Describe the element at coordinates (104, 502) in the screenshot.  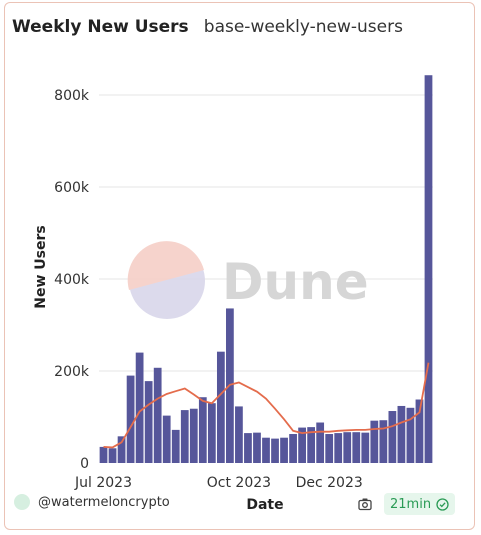
I see `author-handle: @watermeloncrypto` at that location.